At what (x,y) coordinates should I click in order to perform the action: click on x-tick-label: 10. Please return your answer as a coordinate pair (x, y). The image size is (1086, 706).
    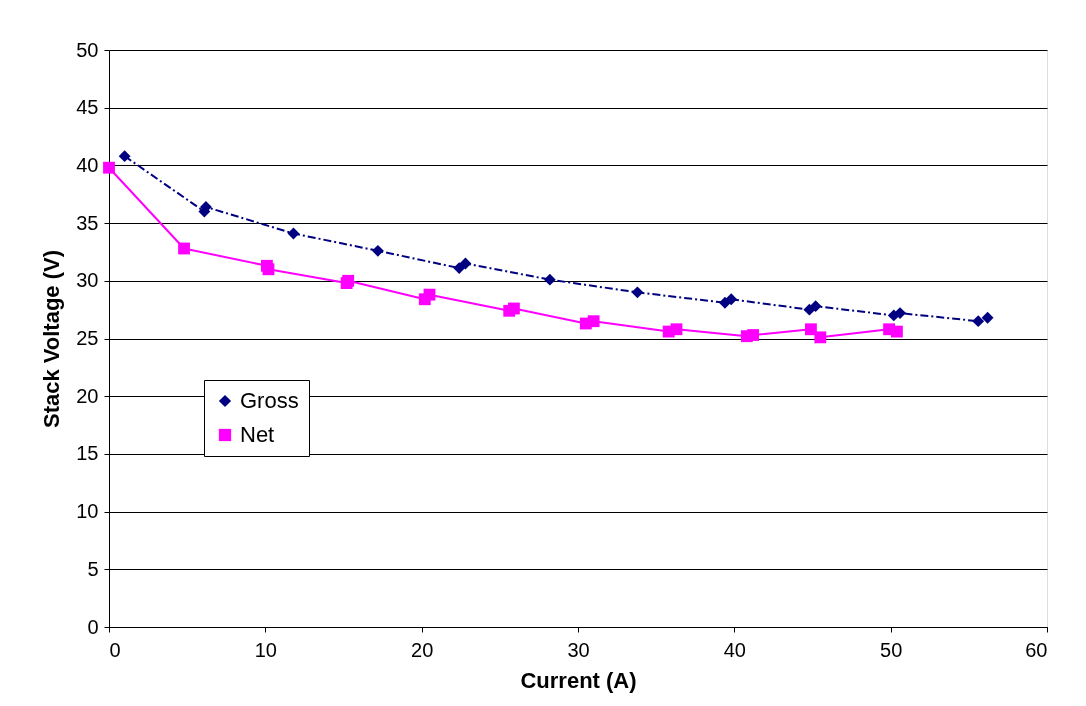
    Looking at the image, I should click on (265, 649).